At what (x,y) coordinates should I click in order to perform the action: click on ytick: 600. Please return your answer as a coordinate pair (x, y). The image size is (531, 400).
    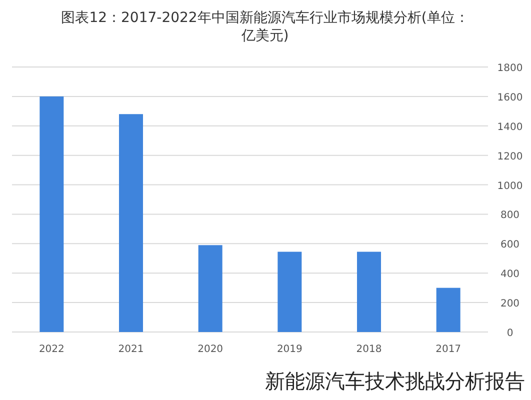
    Looking at the image, I should click on (510, 245).